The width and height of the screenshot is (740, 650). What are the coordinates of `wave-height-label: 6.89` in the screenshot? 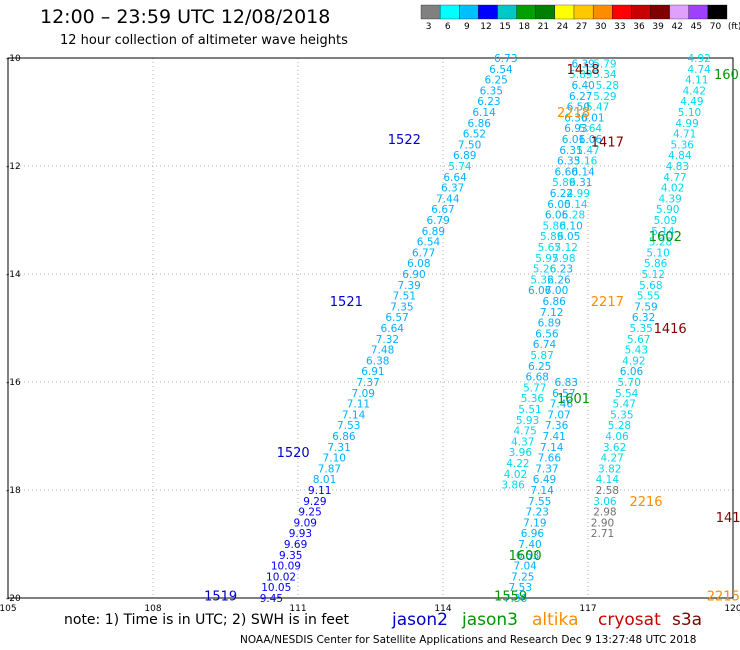 It's located at (464, 156).